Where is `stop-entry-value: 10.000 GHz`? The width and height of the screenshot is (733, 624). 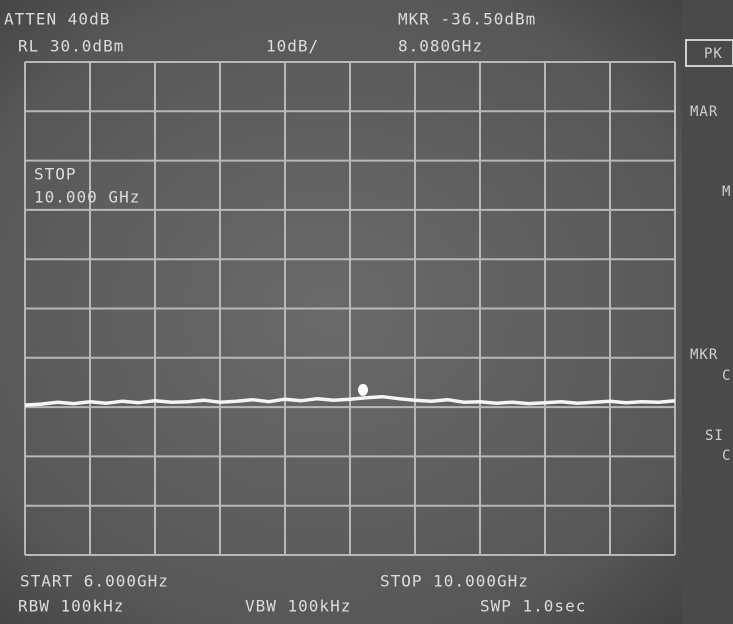 stop-entry-value: 10.000 GHz is located at coordinates (87, 197).